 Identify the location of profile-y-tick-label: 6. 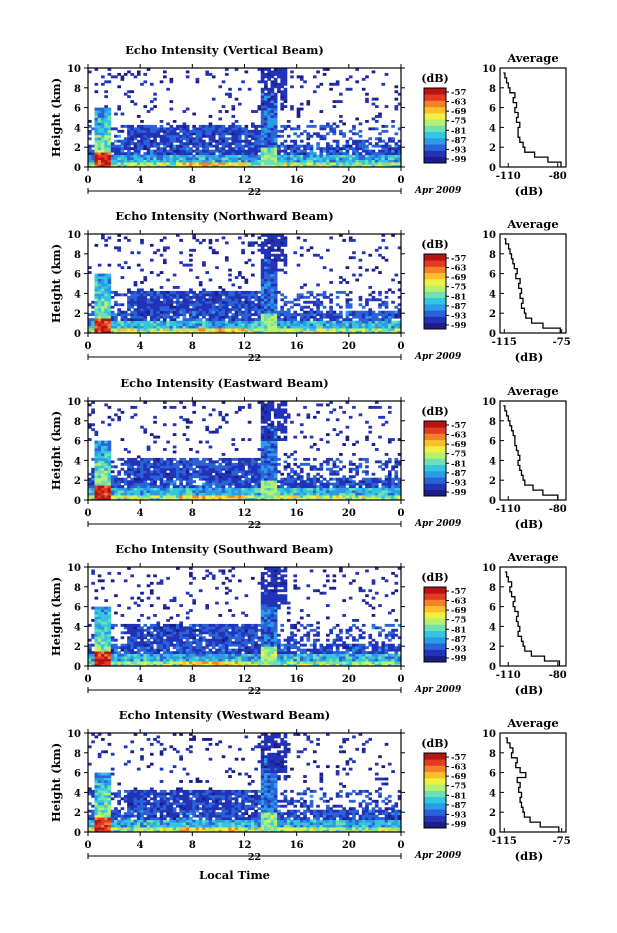
(492, 109).